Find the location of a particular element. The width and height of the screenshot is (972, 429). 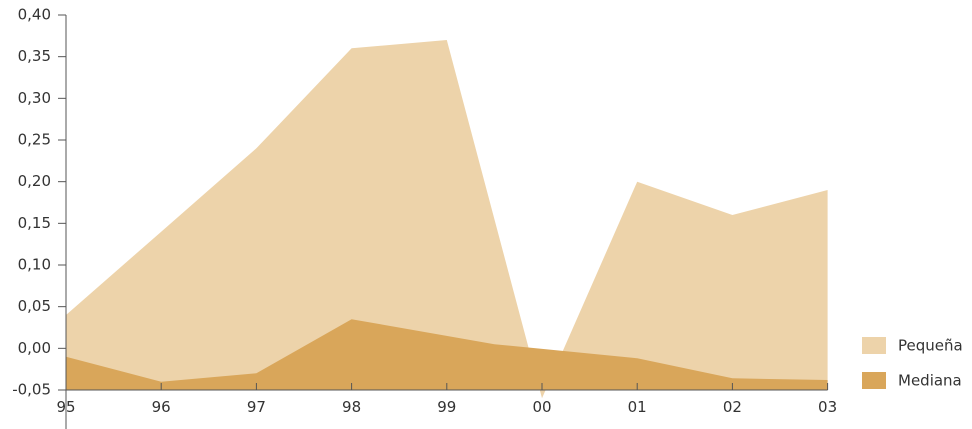

x-tick-label: 97 is located at coordinates (256, 407).